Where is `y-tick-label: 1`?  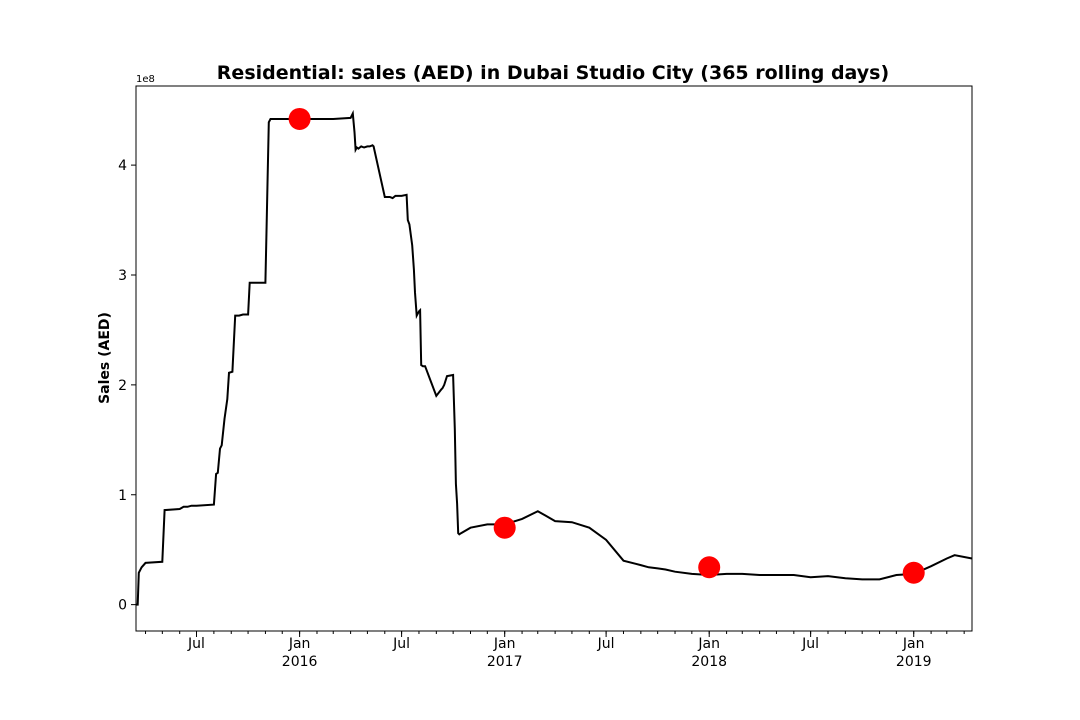
y-tick-label: 1 is located at coordinates (122, 496).